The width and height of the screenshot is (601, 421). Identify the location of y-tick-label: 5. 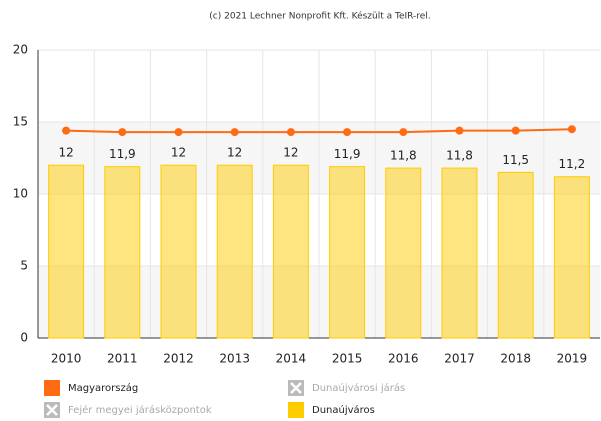
(24, 266).